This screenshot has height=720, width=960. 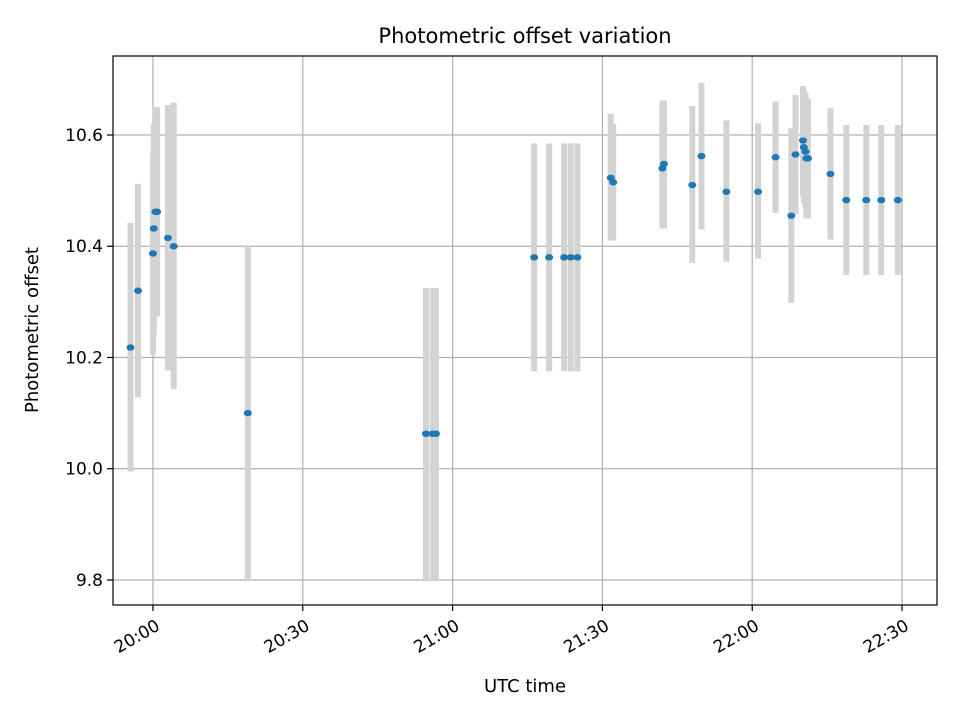 I want to click on y-tick-label: 10.0, so click(x=84, y=470).